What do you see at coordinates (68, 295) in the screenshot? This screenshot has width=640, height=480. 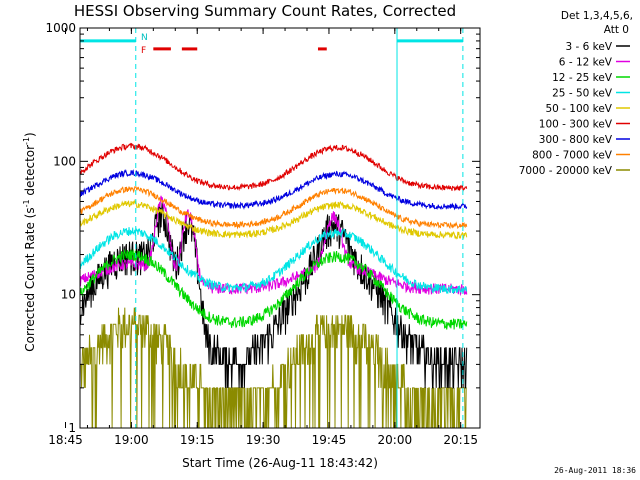 I see `y-tick-label: 10` at bounding box center [68, 295].